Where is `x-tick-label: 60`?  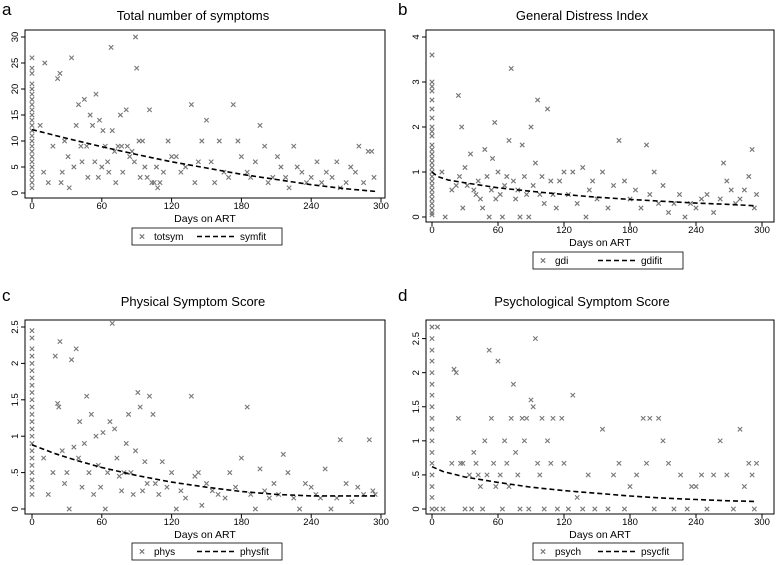
x-tick-label: 60 is located at coordinates (102, 206).